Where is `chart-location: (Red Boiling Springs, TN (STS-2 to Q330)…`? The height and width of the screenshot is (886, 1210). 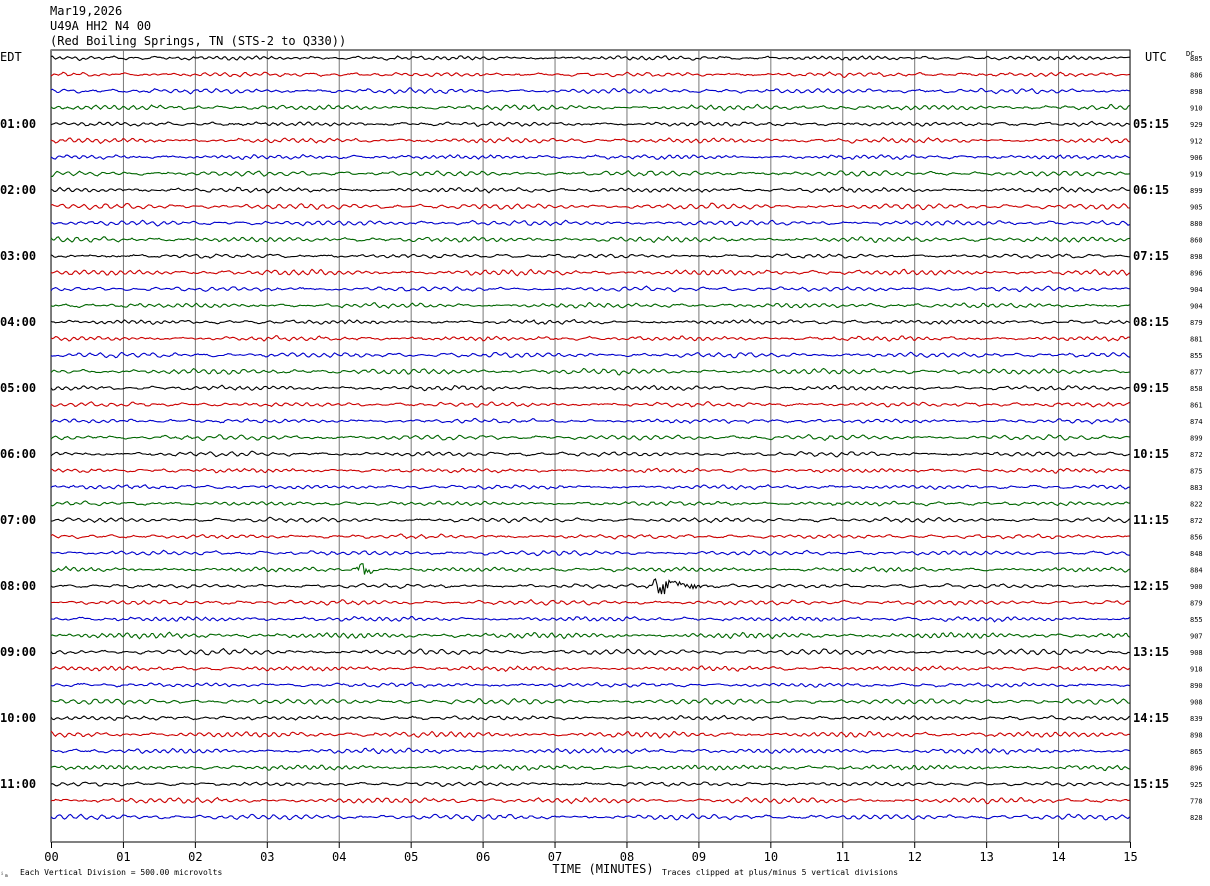
chart-location: (Red Boiling Springs, TN (STS-2 to Q330)… is located at coordinates (198, 41).